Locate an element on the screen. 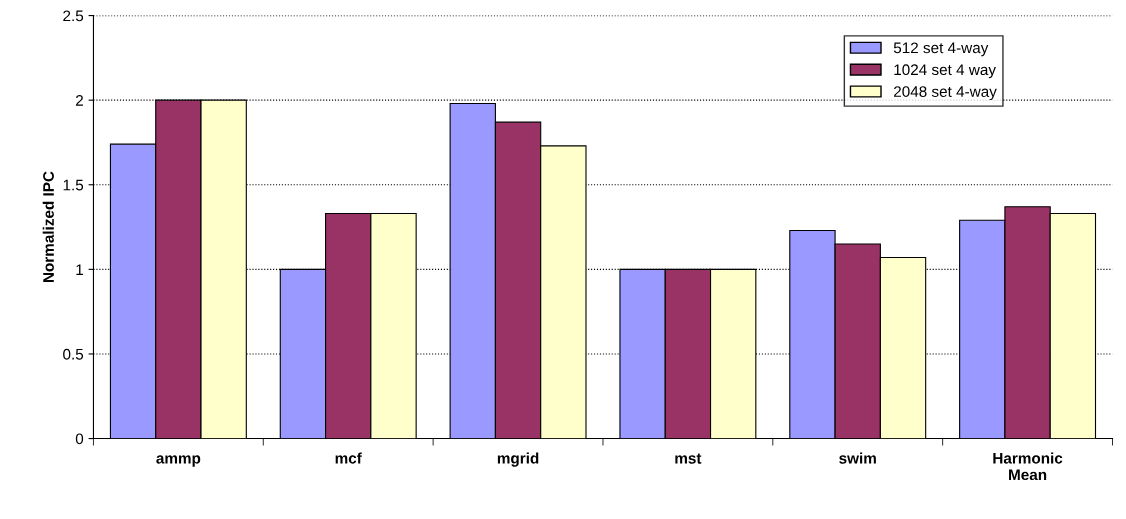 This screenshot has width=1126, height=519. y-tick-label: 1 is located at coordinates (79, 269).